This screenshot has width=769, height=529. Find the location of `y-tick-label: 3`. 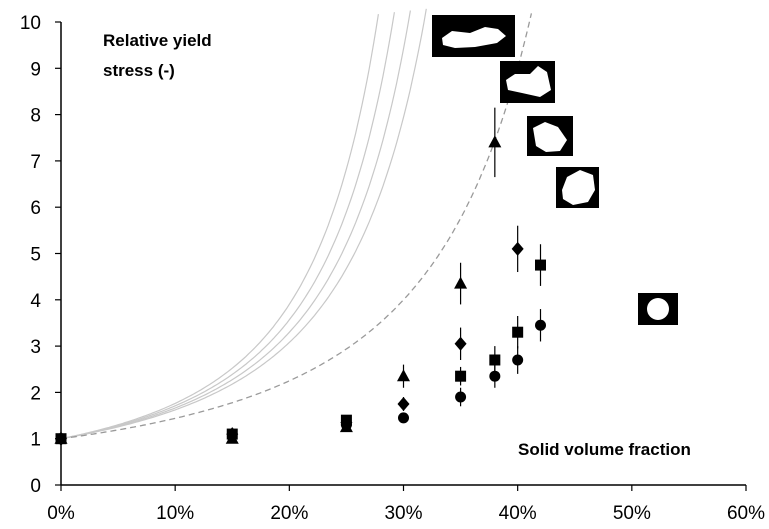

y-tick-label: 3 is located at coordinates (35, 347).